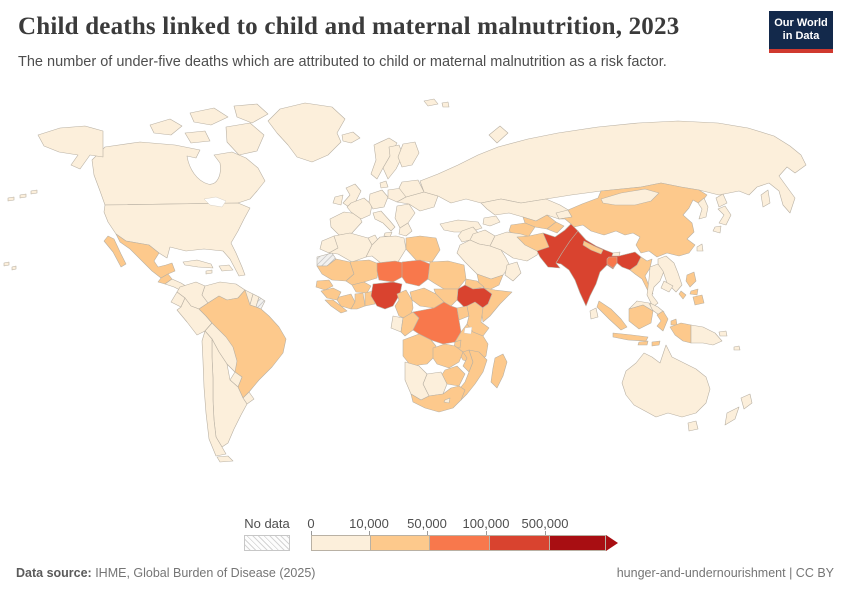 The height and width of the screenshot is (600, 850). Describe the element at coordinates (555, 227) in the screenshot. I see `country-tajikistan: Tajikistan` at that location.